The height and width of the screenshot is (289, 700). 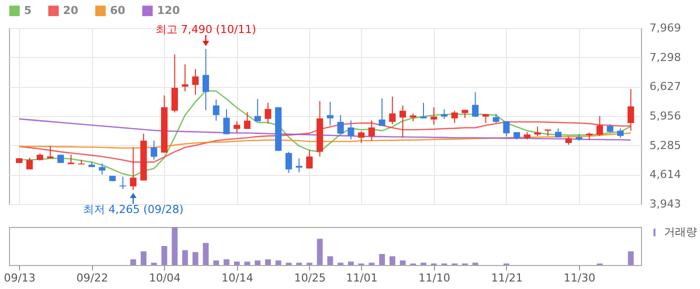 I want to click on legend-label: 5, so click(x=28, y=10).